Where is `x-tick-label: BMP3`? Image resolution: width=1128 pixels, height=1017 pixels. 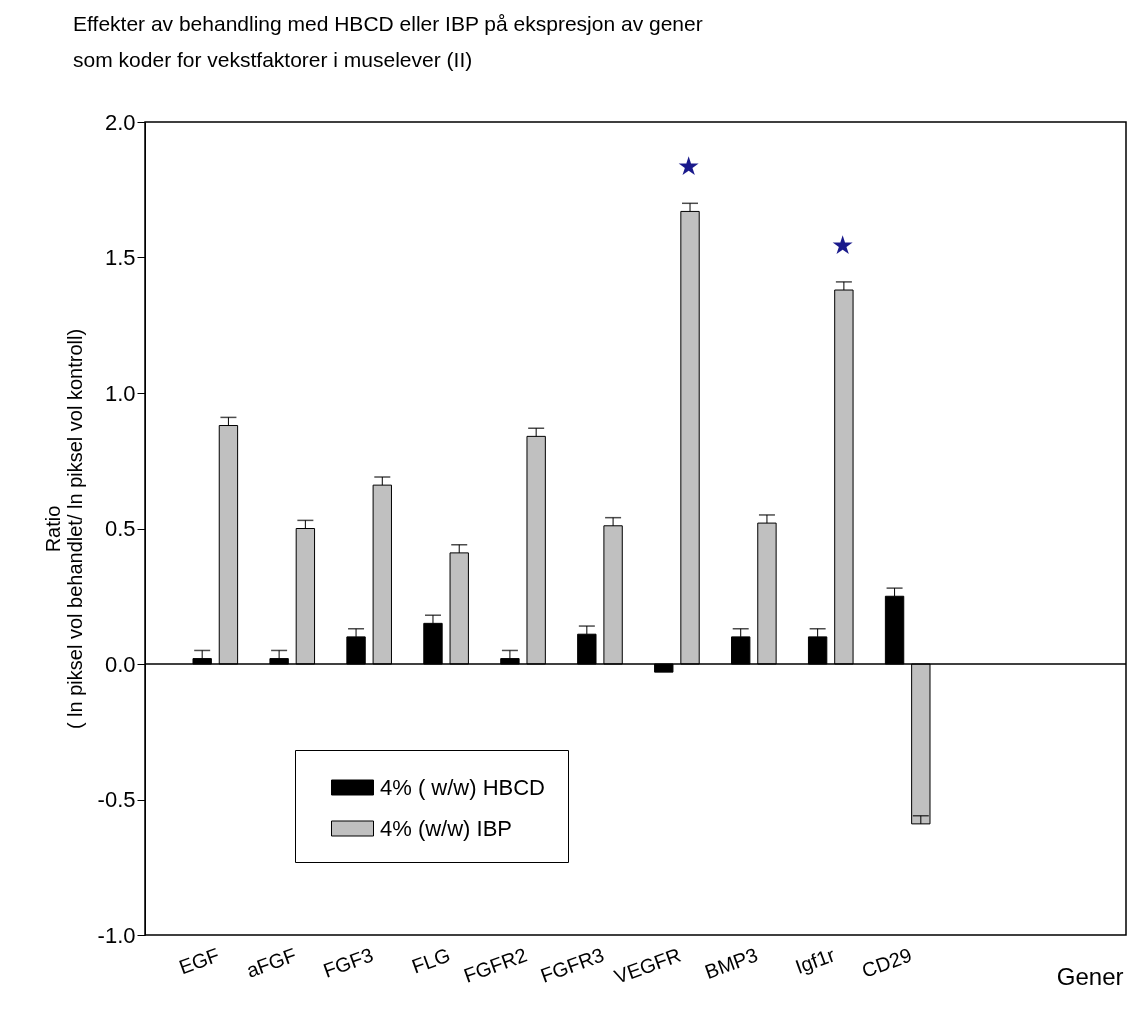 x-tick-label: BMP3 is located at coordinates (731, 963).